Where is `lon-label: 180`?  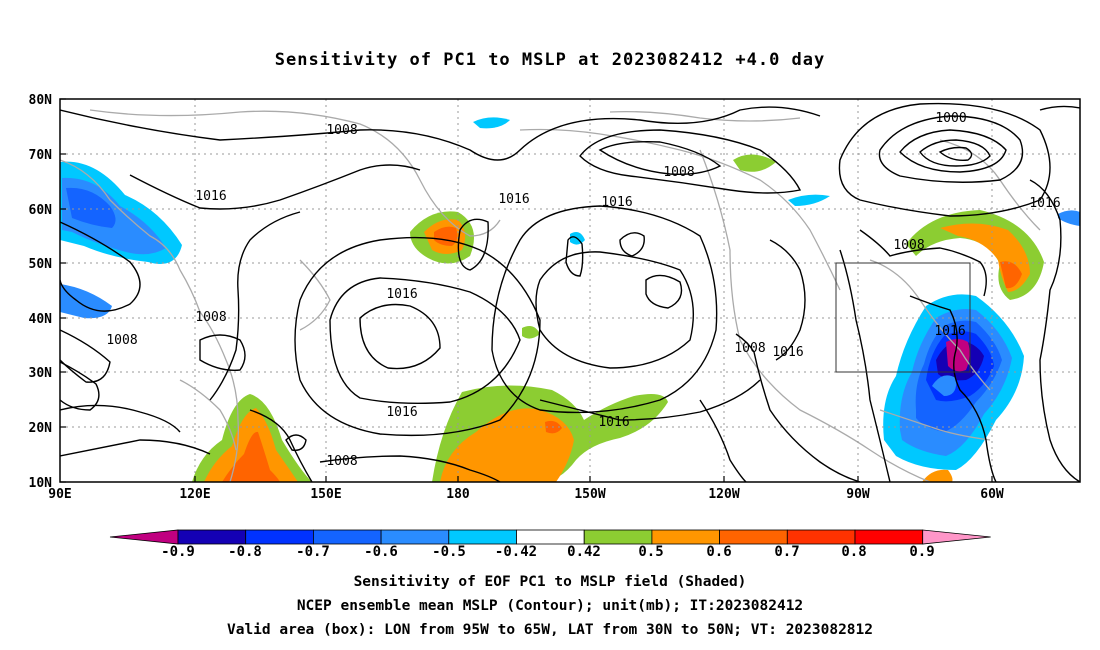
lon-label: 180 is located at coordinates (458, 494).